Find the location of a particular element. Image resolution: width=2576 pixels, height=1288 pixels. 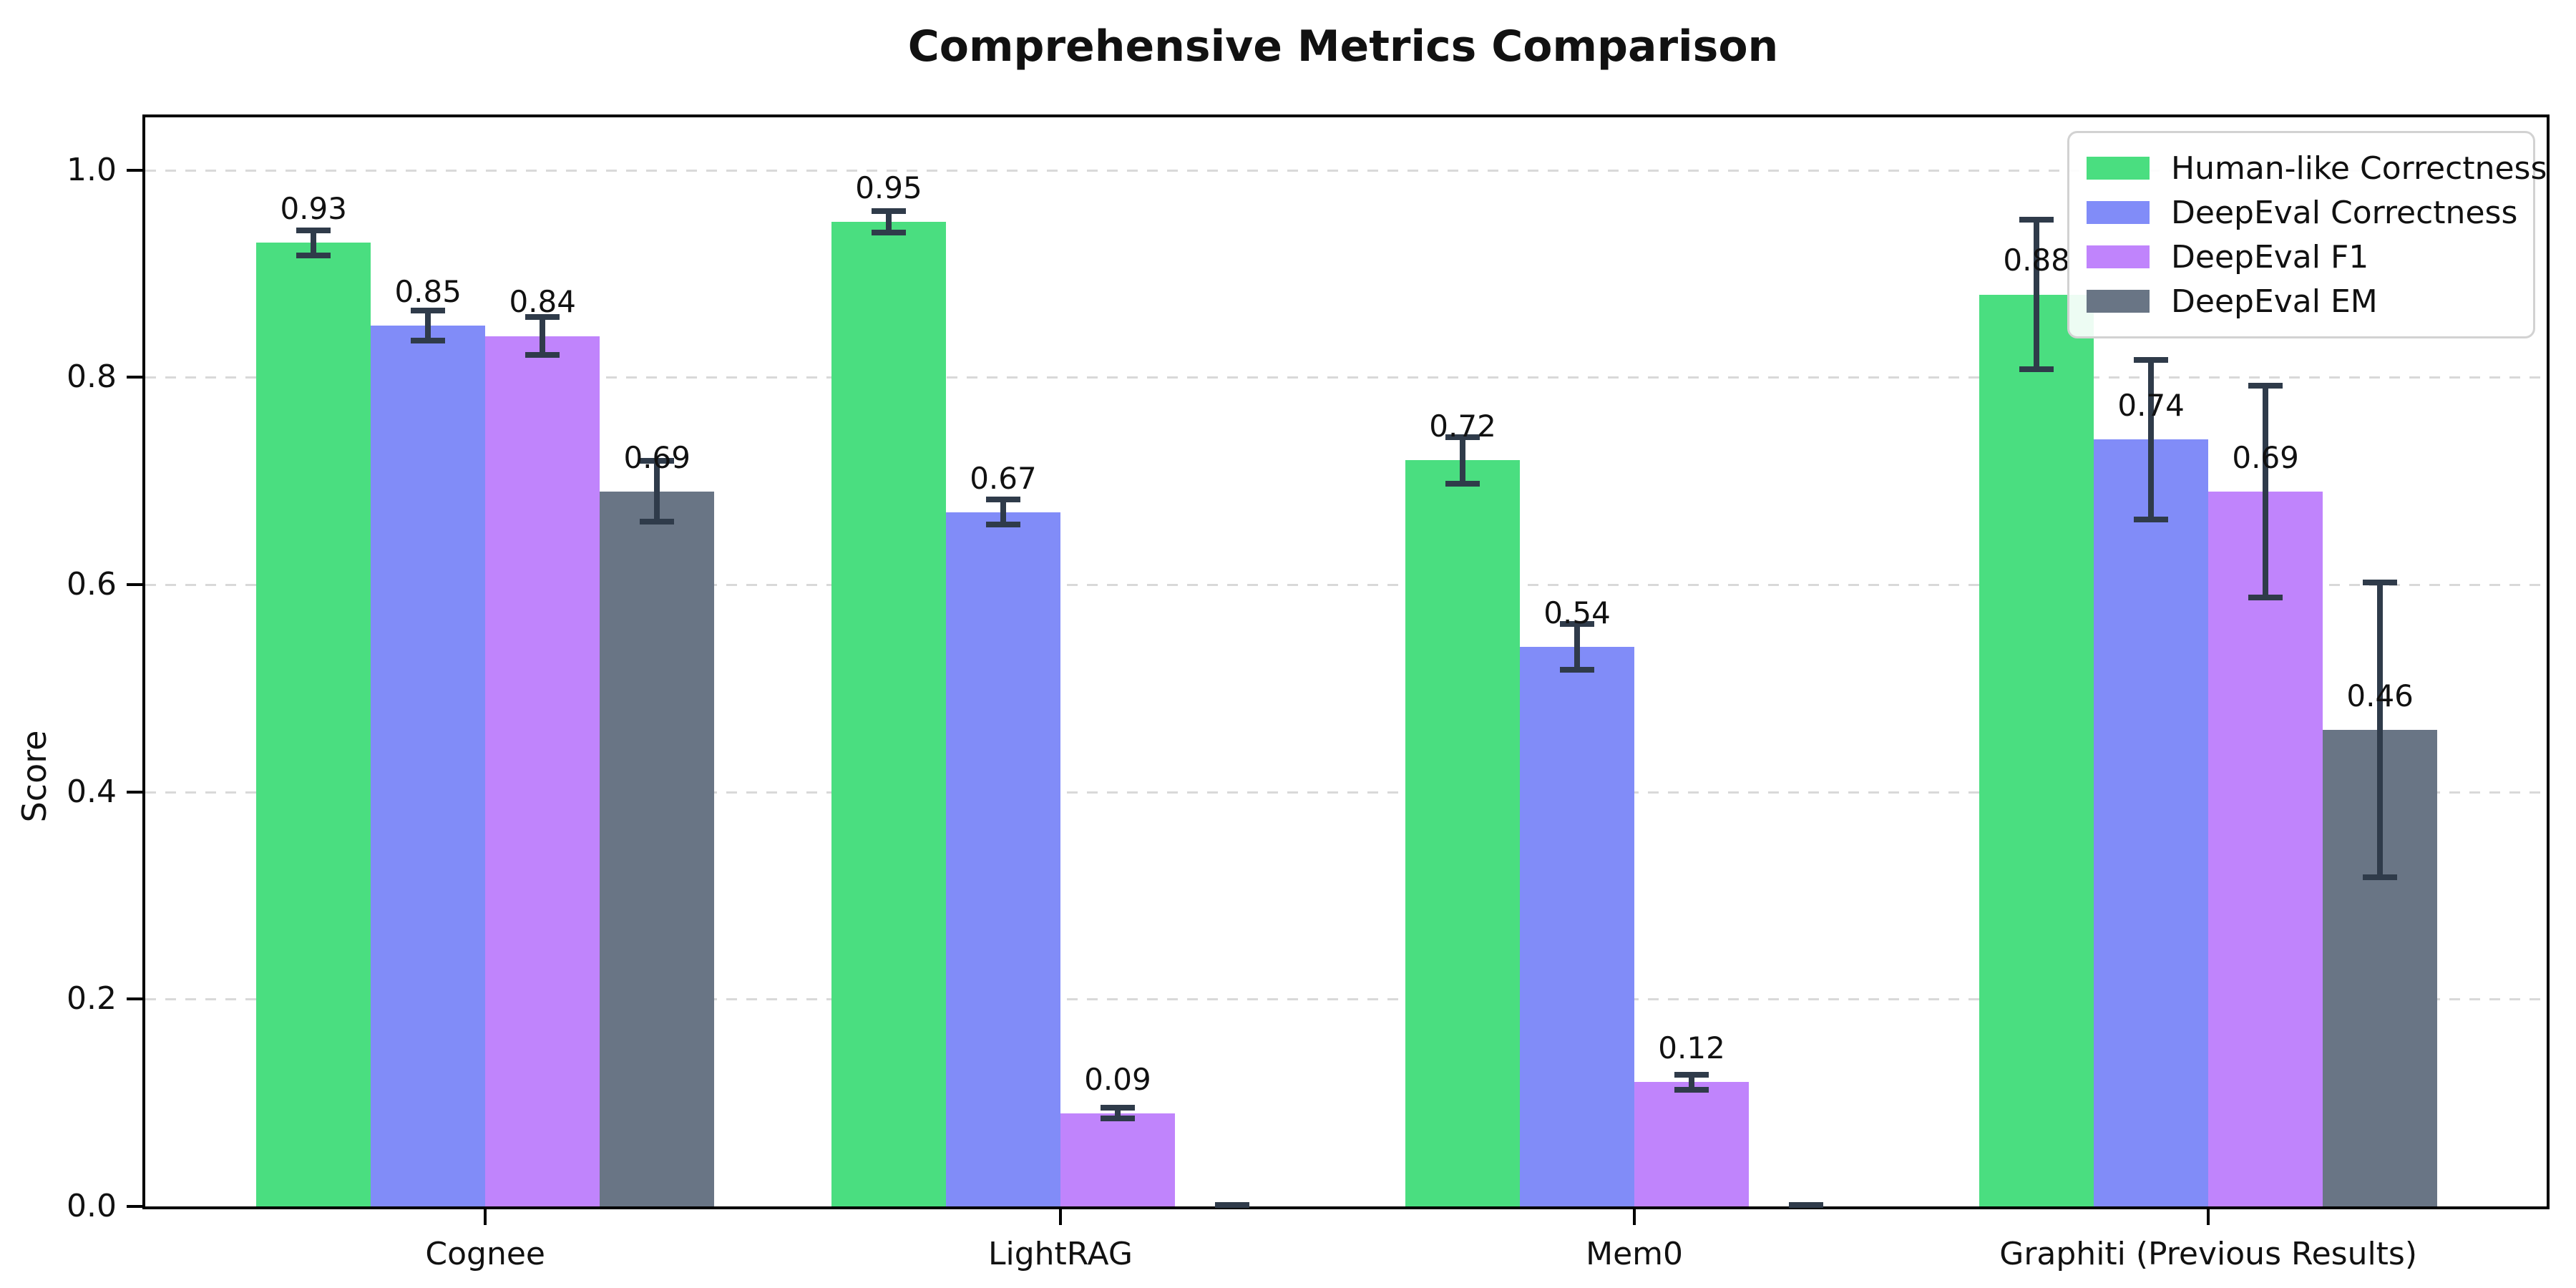

bar-value-label: 0.54 is located at coordinates (1577, 612).